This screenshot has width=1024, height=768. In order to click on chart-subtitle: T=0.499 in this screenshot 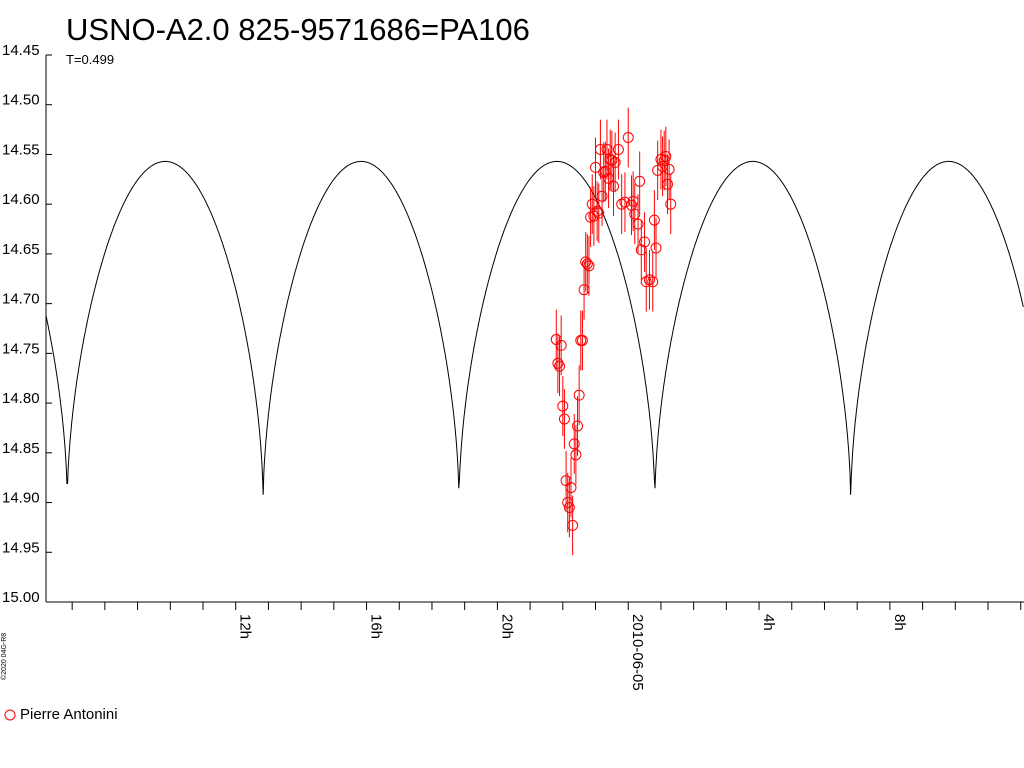, I will do `click(90, 59)`.